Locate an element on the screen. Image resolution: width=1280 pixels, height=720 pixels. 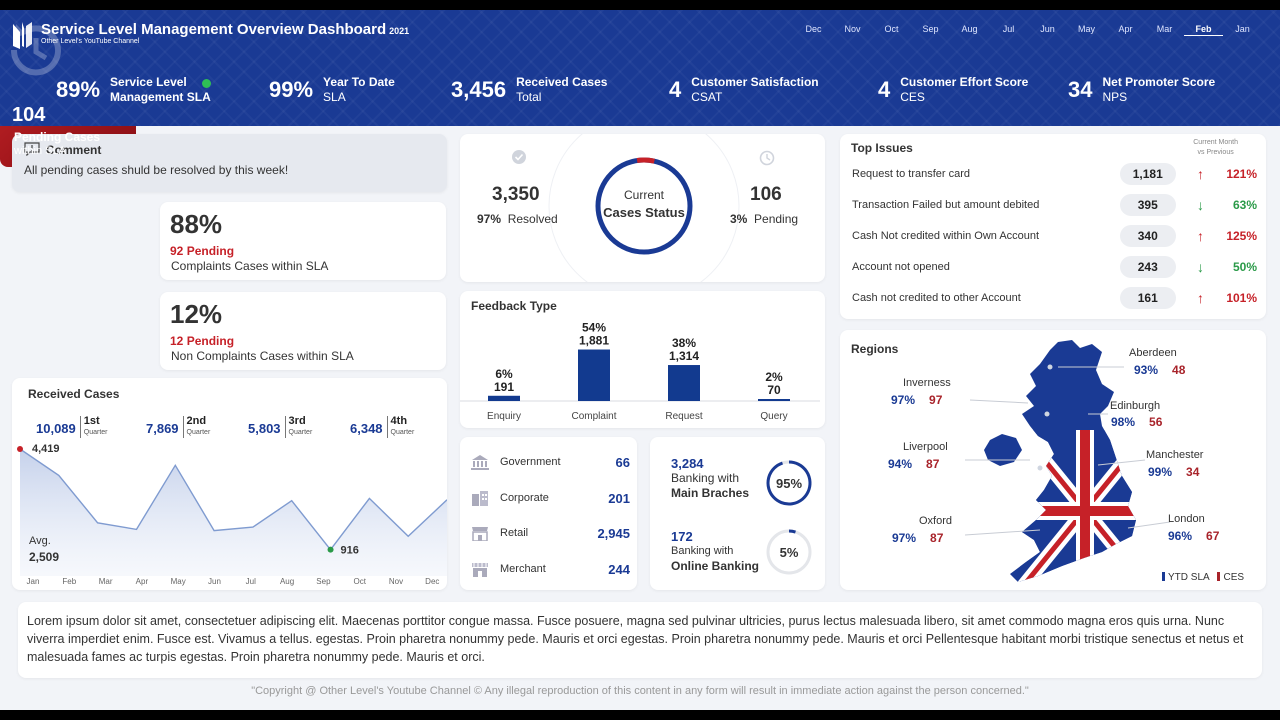
month-tab-aug: Aug is located at coordinates (969, 29).